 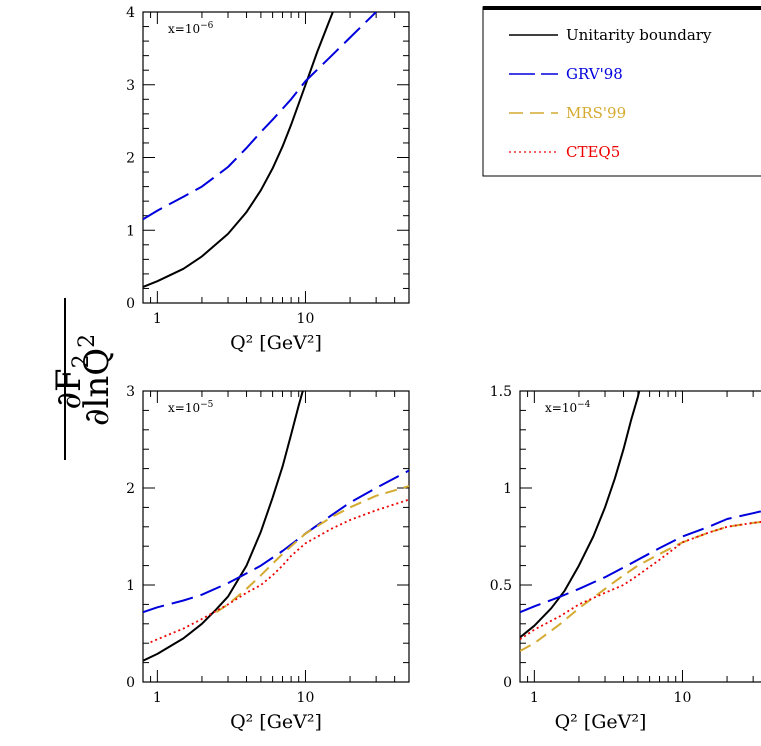 What do you see at coordinates (191, 407) in the screenshot?
I see `panel-label: x=10−5` at bounding box center [191, 407].